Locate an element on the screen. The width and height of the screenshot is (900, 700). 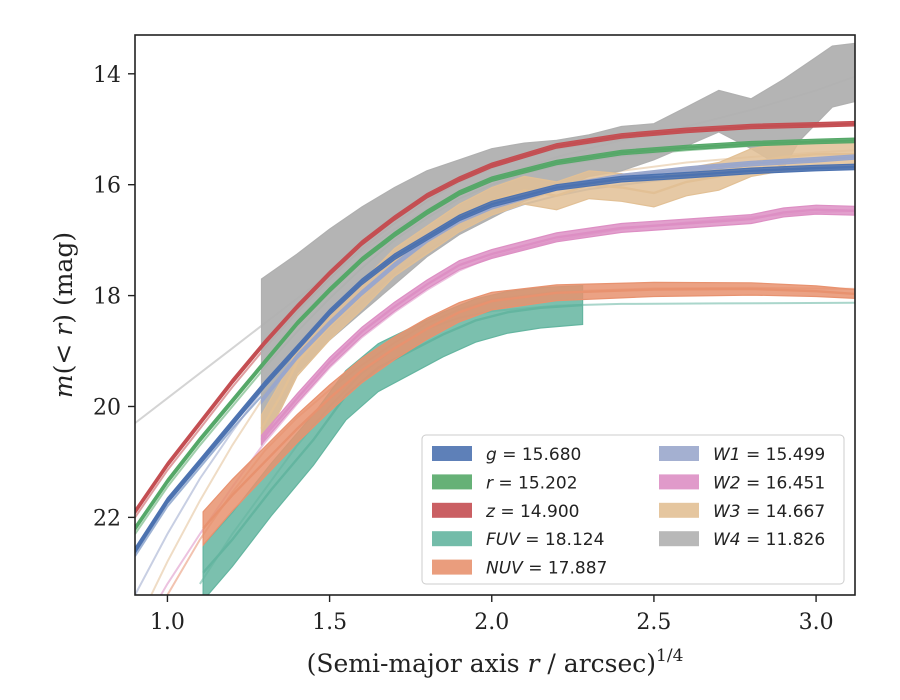
legend-label-var-w2: W2 is located at coordinates (727, 483).